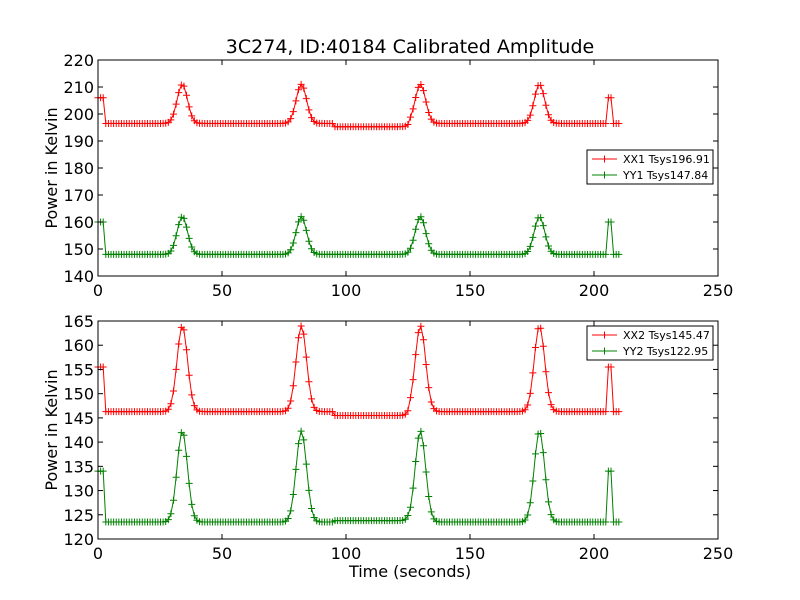 The width and height of the screenshot is (800, 600). What do you see at coordinates (665, 351) in the screenshot?
I see `legend-label: YY2 Tsys122.95` at bounding box center [665, 351].